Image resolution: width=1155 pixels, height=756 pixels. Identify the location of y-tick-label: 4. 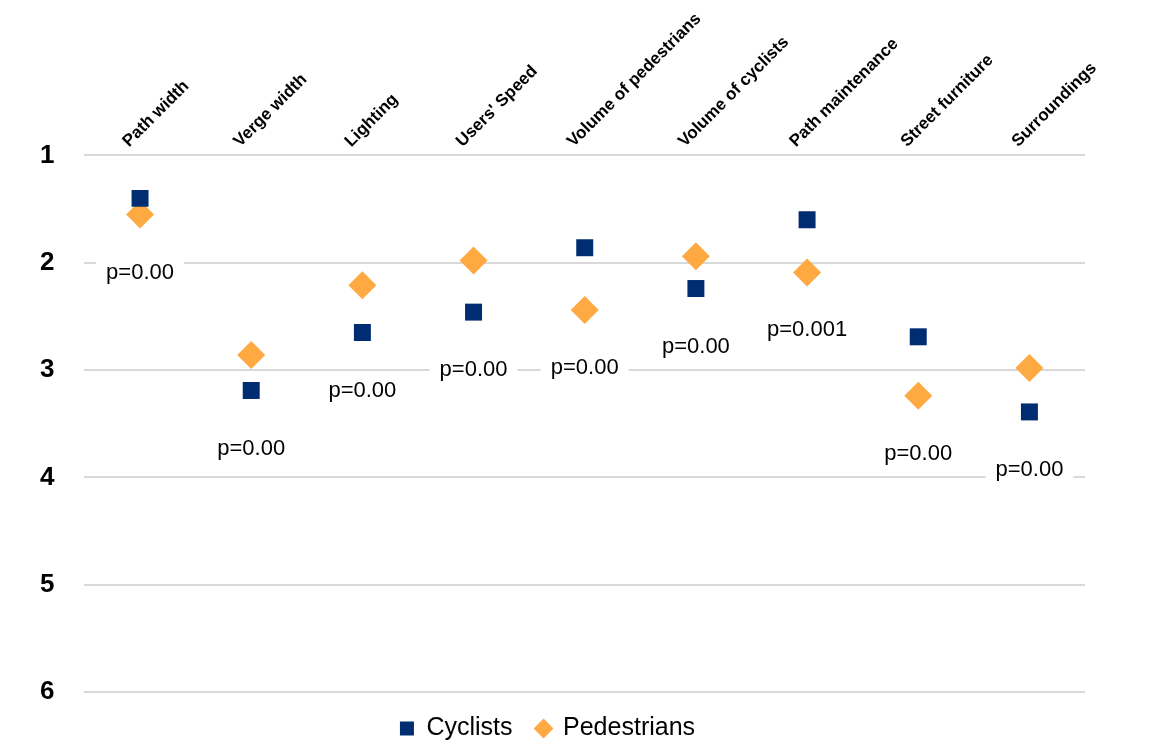
(47, 475).